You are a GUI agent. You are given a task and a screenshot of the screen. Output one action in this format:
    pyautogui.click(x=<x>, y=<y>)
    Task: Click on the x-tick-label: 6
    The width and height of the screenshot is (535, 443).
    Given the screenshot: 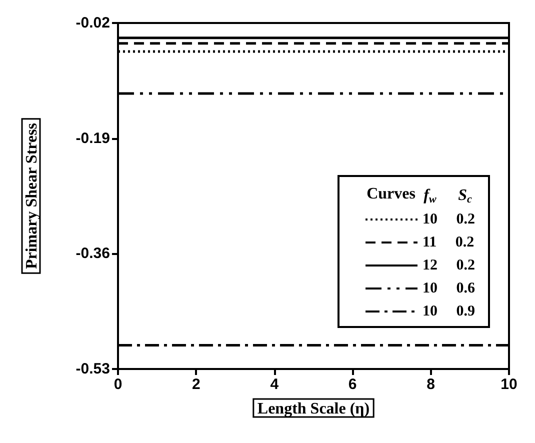 What is the action you would take?
    pyautogui.click(x=352, y=384)
    